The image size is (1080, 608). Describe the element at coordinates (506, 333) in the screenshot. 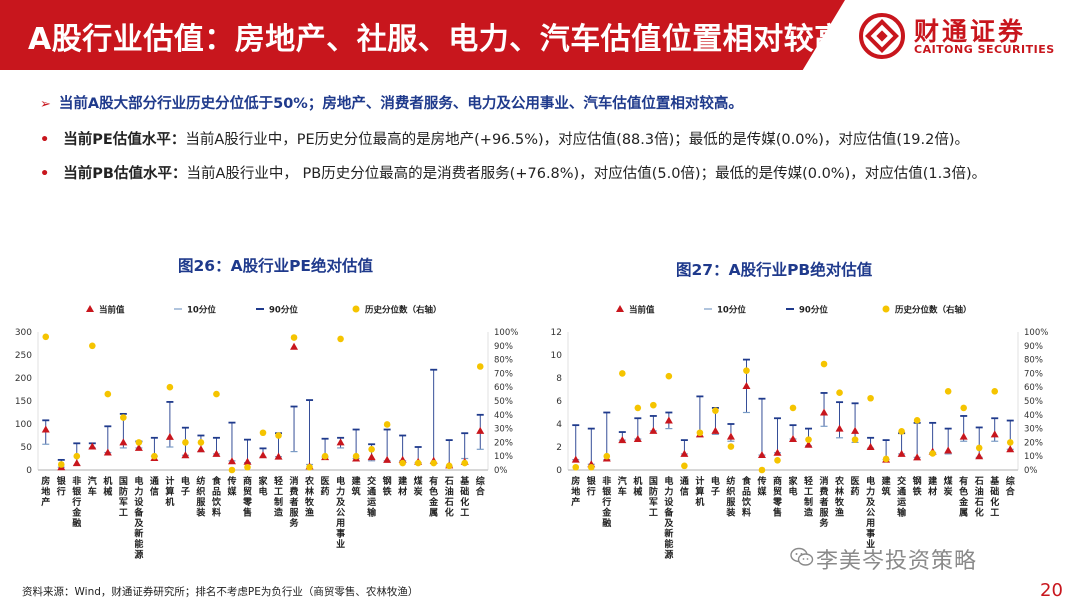

I see `y-tick-label-right: 100%` at that location.